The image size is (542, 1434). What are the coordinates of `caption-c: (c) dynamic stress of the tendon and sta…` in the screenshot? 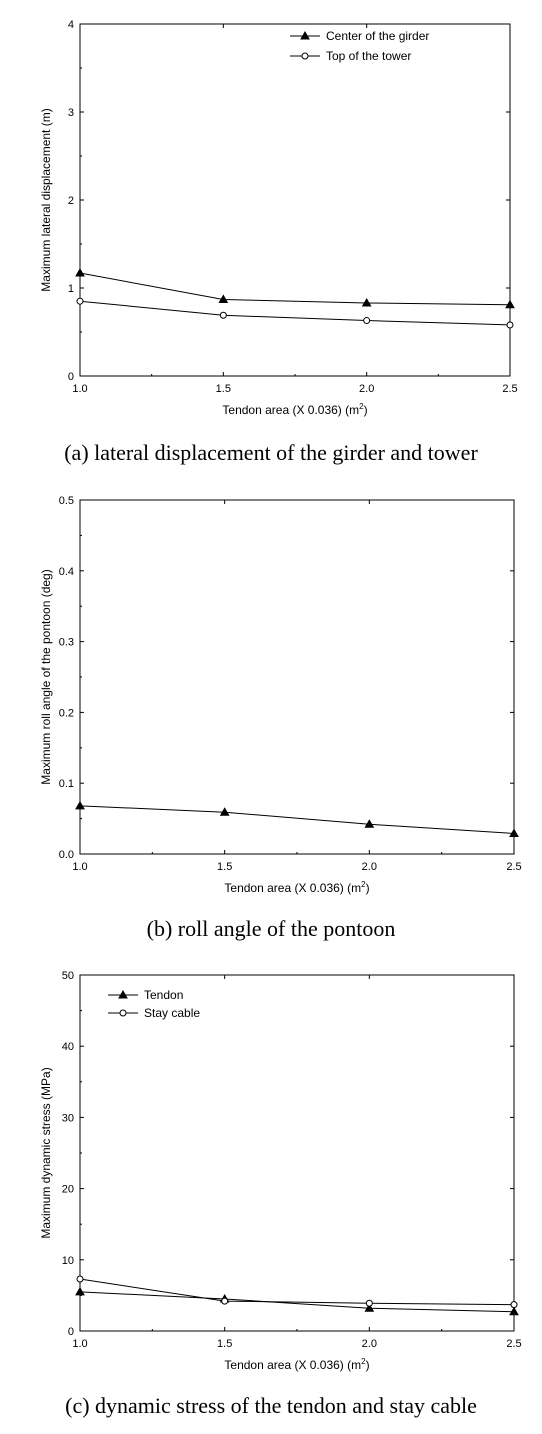 It's located at (271, 1405).